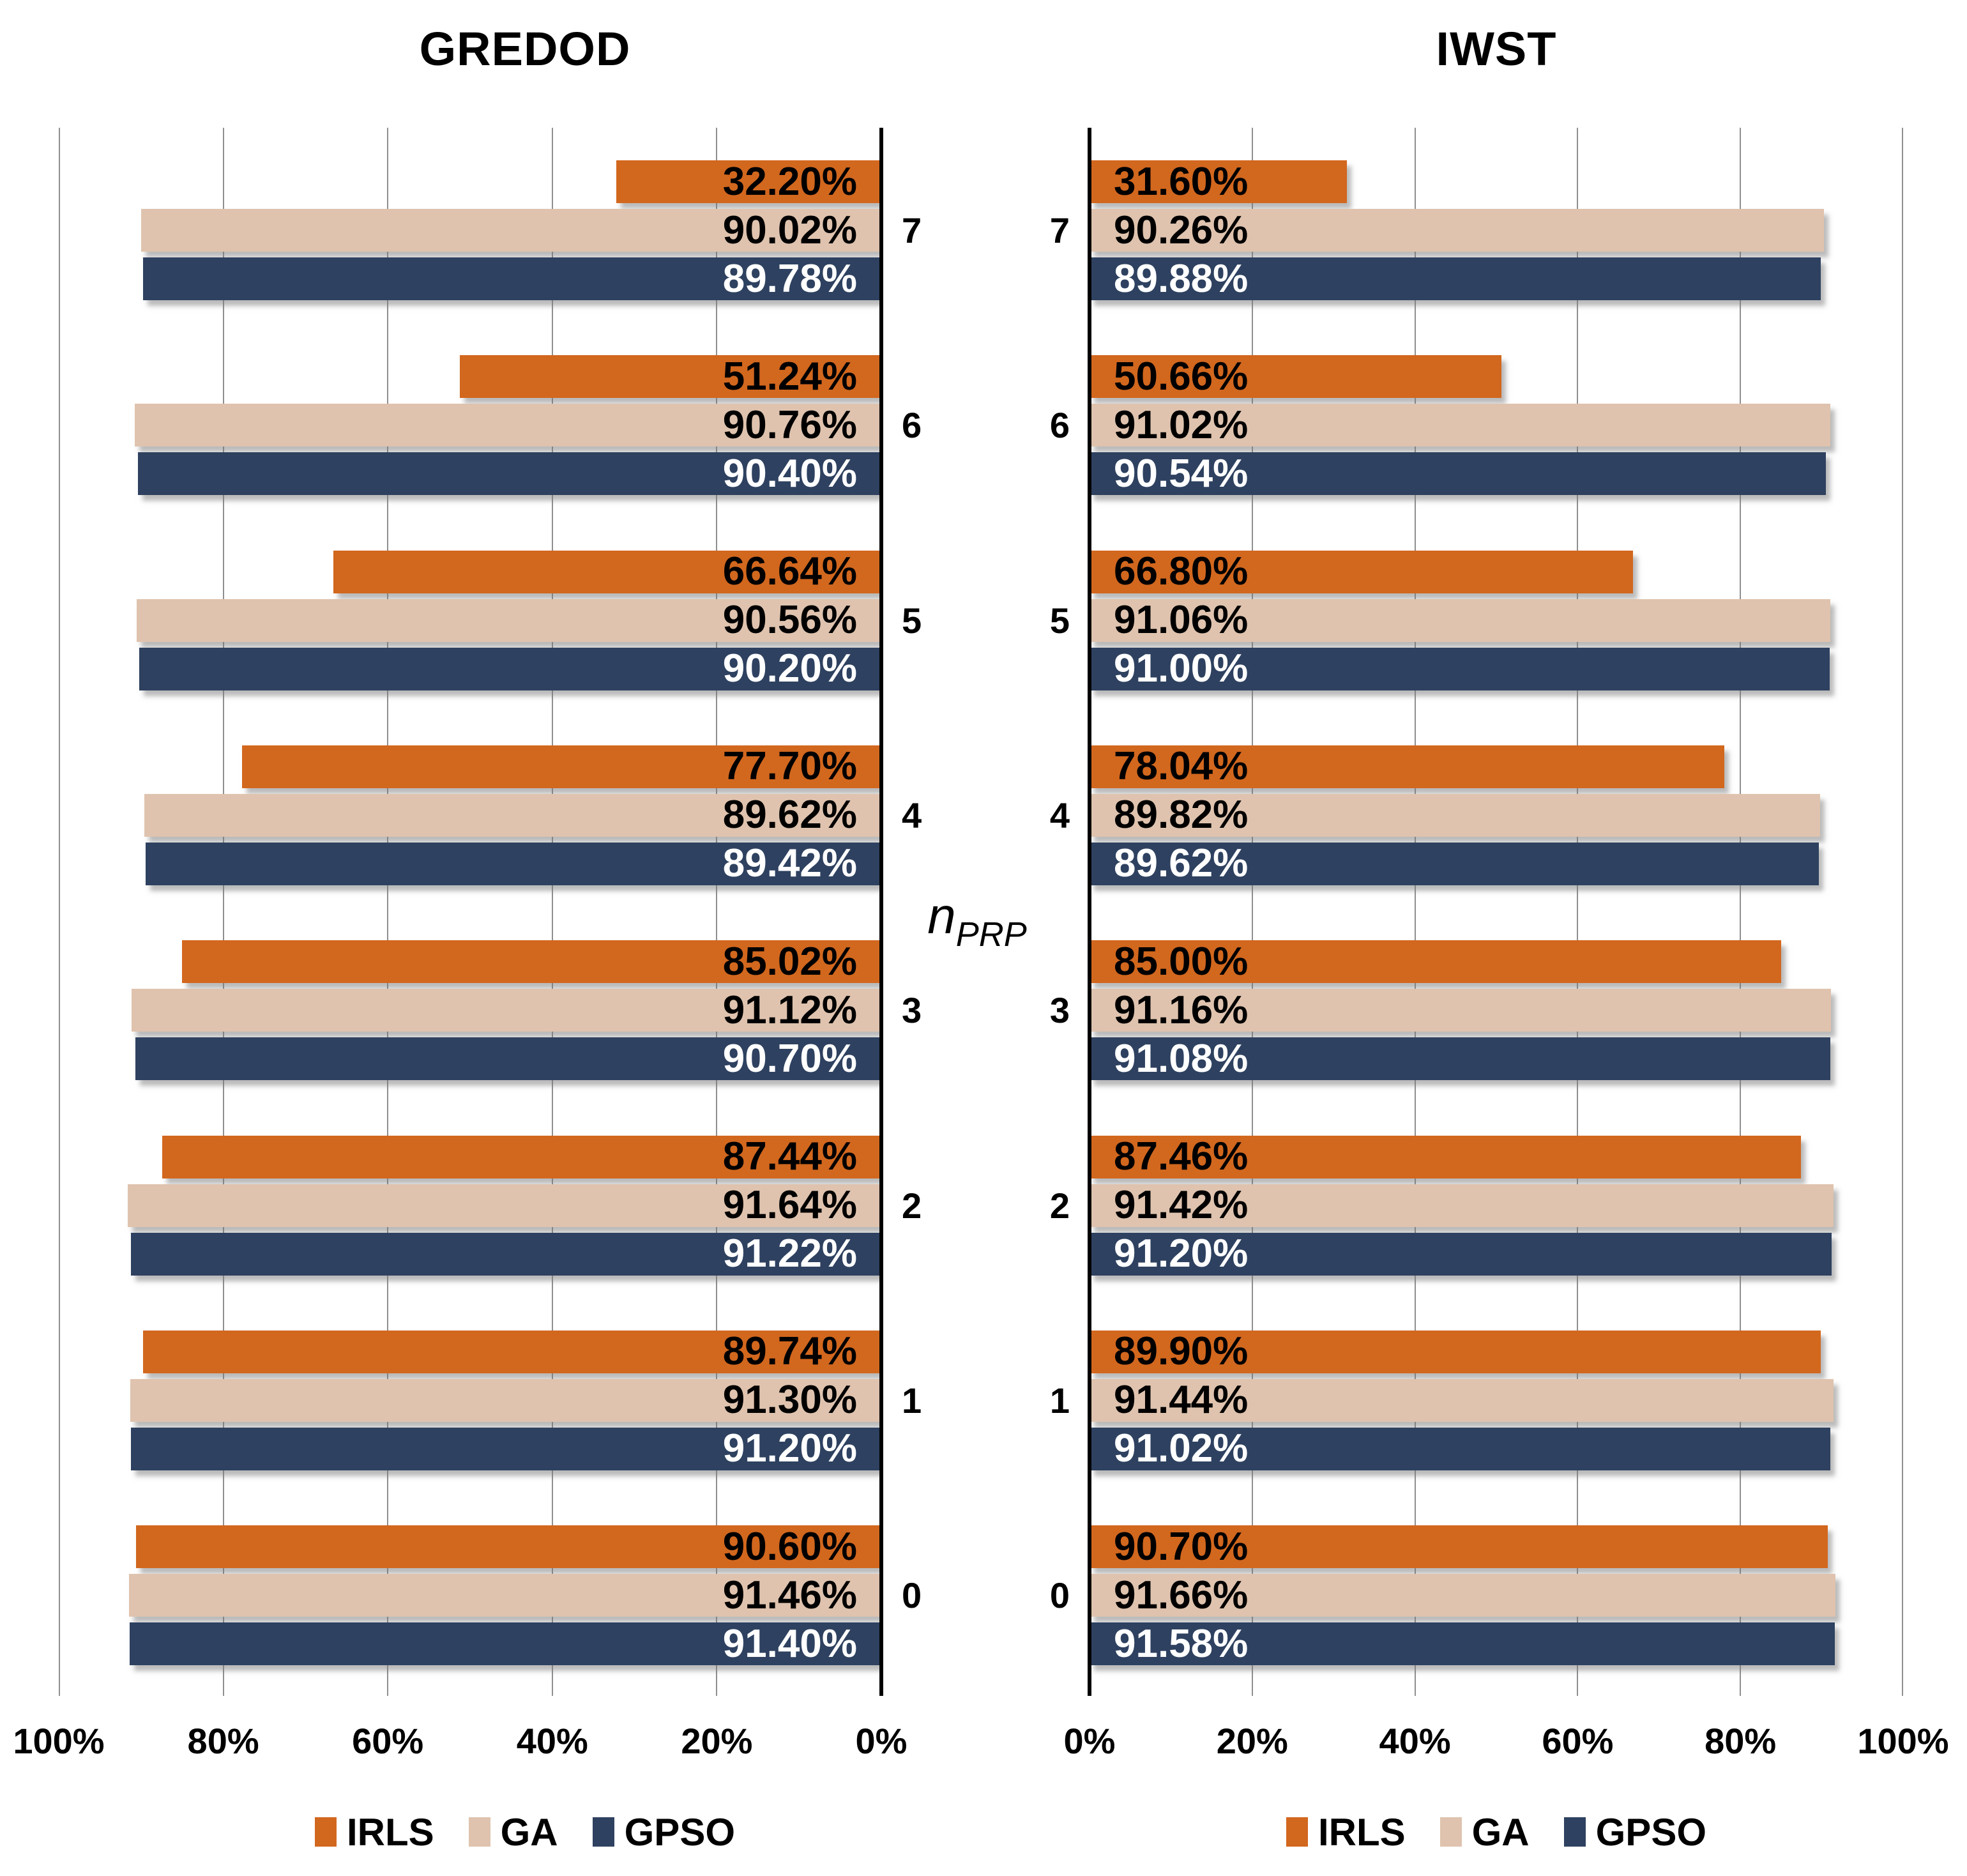 The width and height of the screenshot is (1967, 1876). I want to click on bar-gredod-gpso-n5: 90.20%, so click(510, 668).